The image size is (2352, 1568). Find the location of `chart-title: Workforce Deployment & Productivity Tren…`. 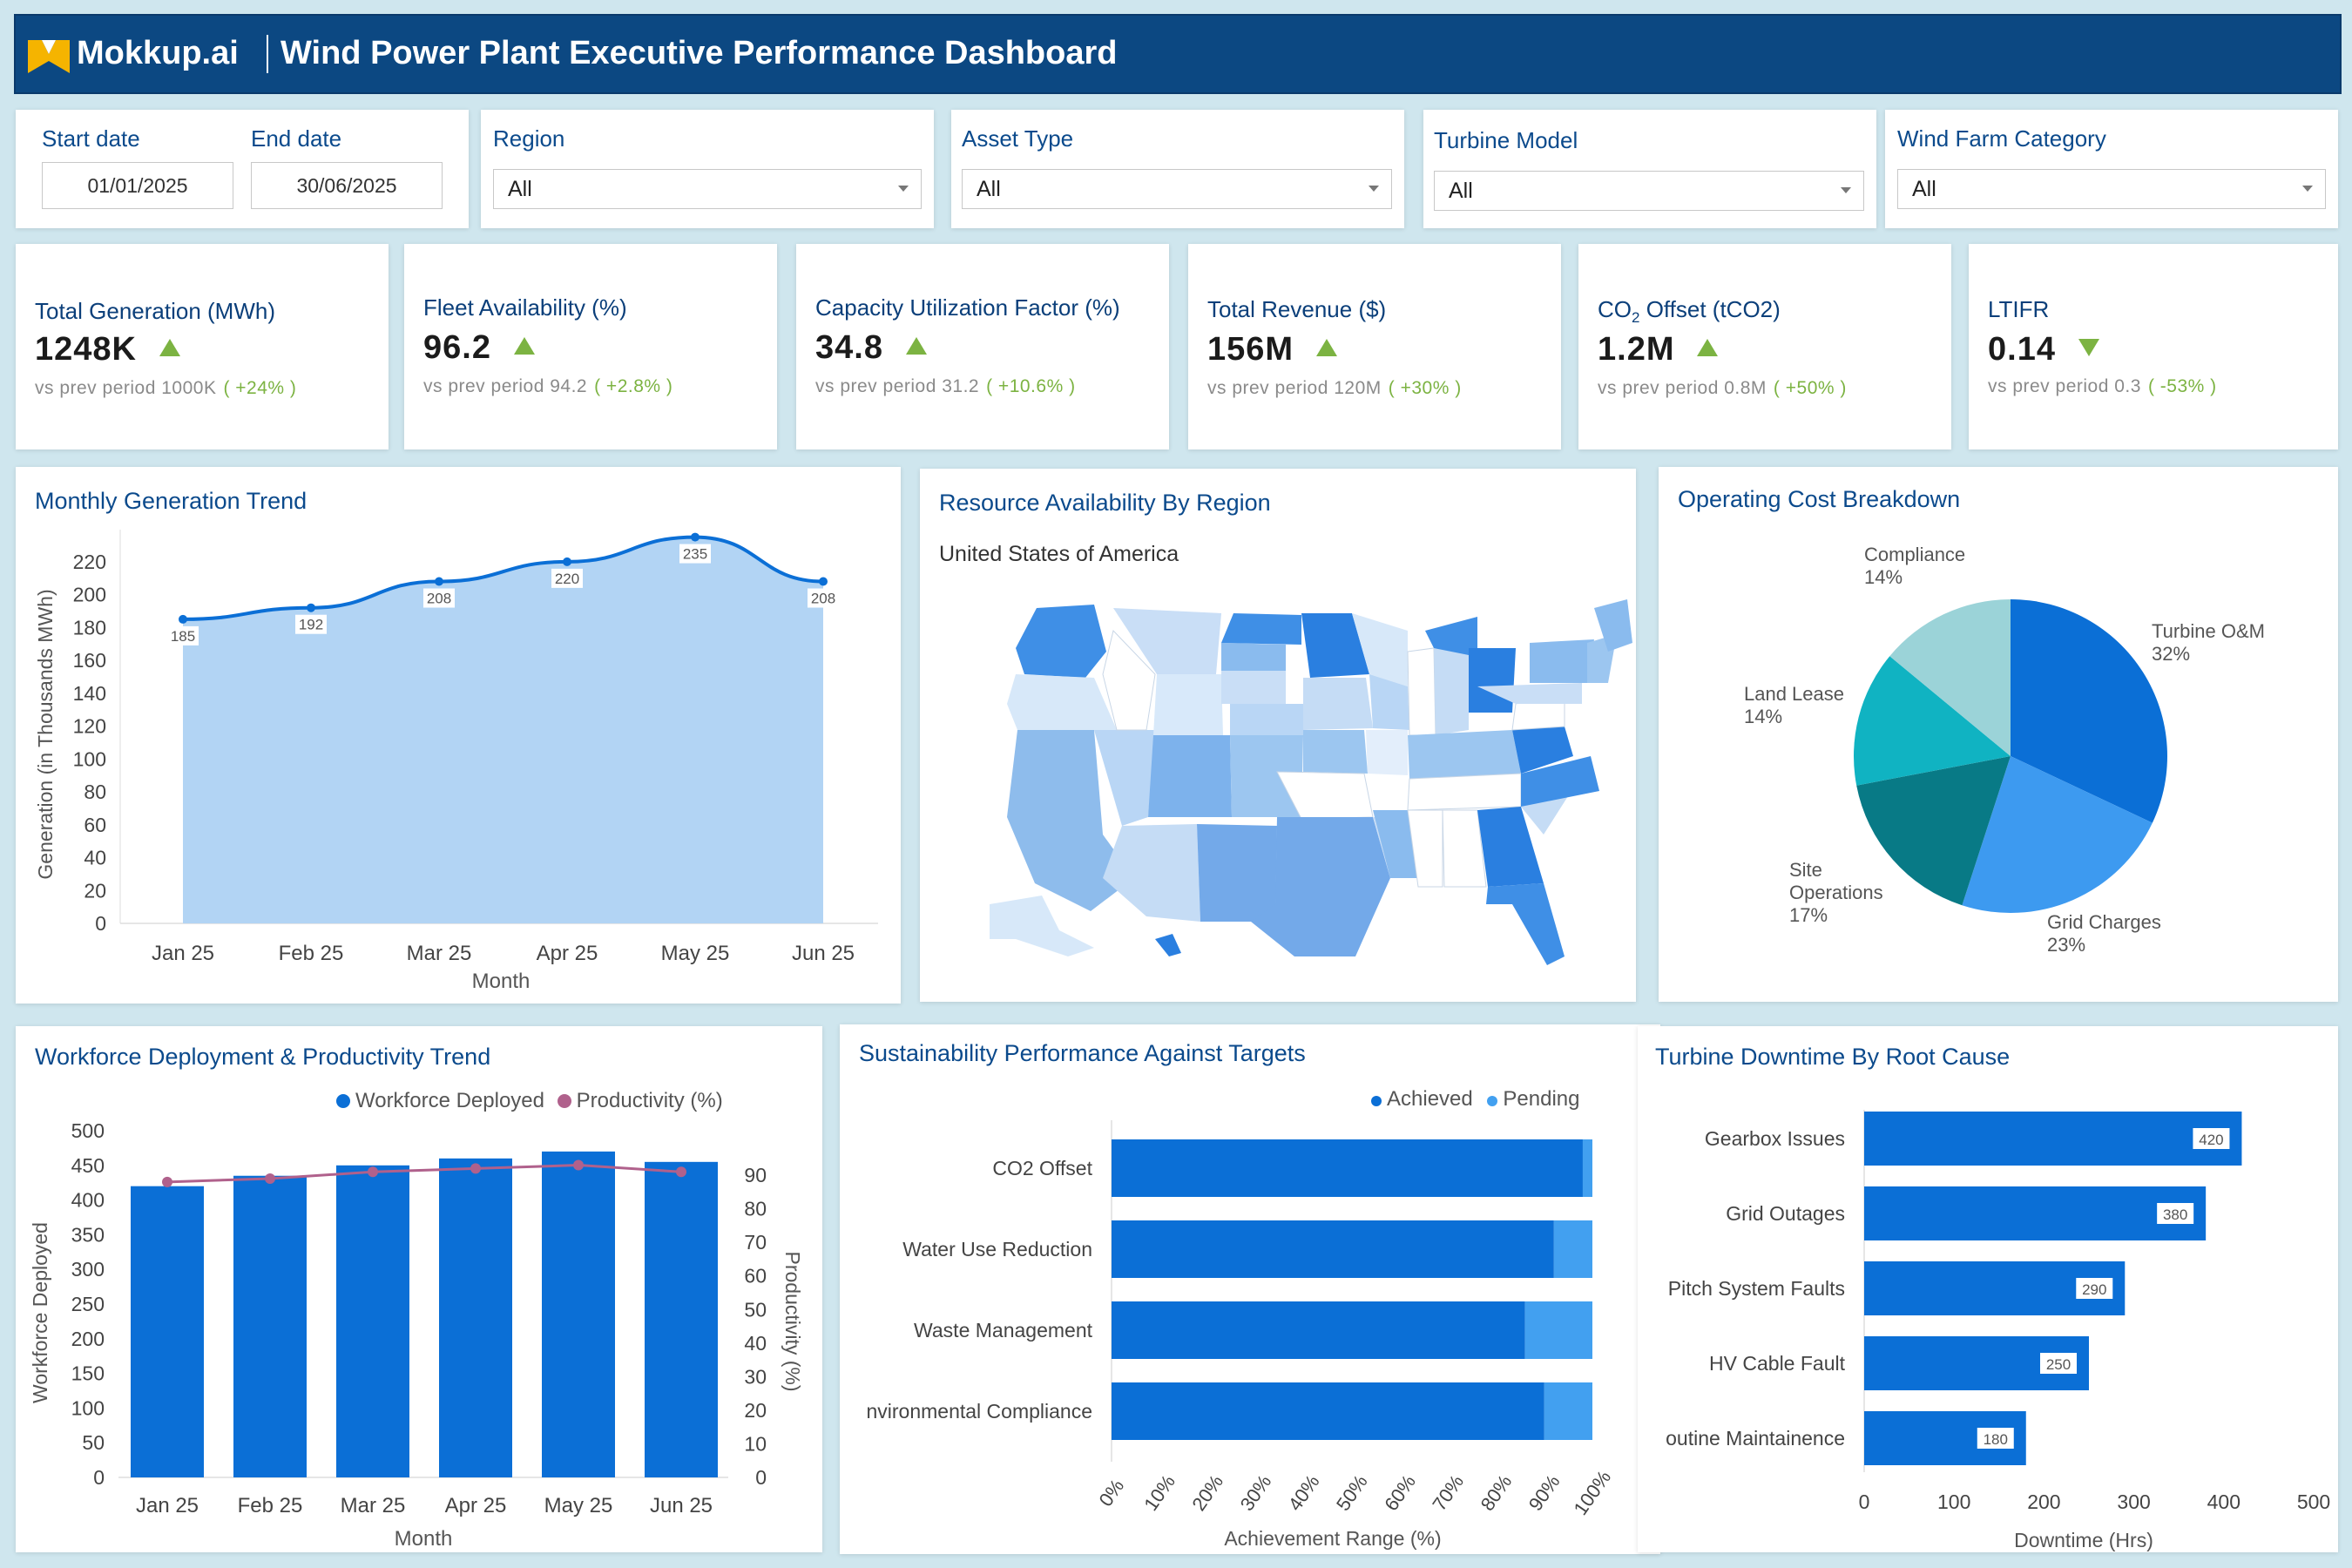

chart-title: Workforce Deployment & Productivity Tren… is located at coordinates (263, 1057).